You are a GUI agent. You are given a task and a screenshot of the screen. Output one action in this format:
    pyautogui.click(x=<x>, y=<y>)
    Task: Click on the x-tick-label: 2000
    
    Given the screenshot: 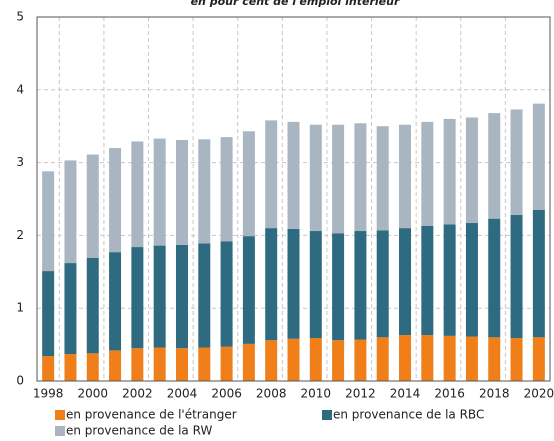 What is the action you would take?
    pyautogui.click(x=92, y=394)
    